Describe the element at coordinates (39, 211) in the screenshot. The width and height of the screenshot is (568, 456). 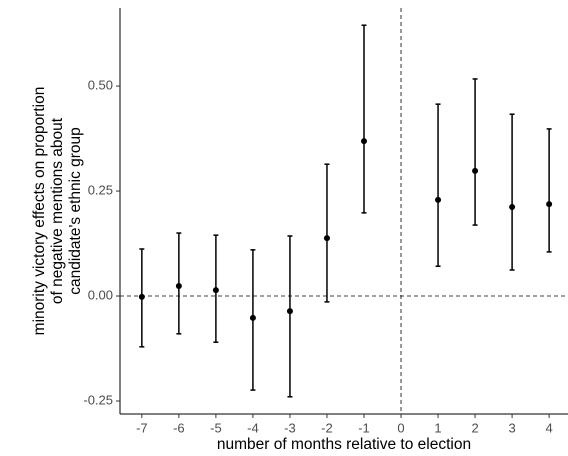
I see `y-axis-title: minority victory effects on proportion` at that location.